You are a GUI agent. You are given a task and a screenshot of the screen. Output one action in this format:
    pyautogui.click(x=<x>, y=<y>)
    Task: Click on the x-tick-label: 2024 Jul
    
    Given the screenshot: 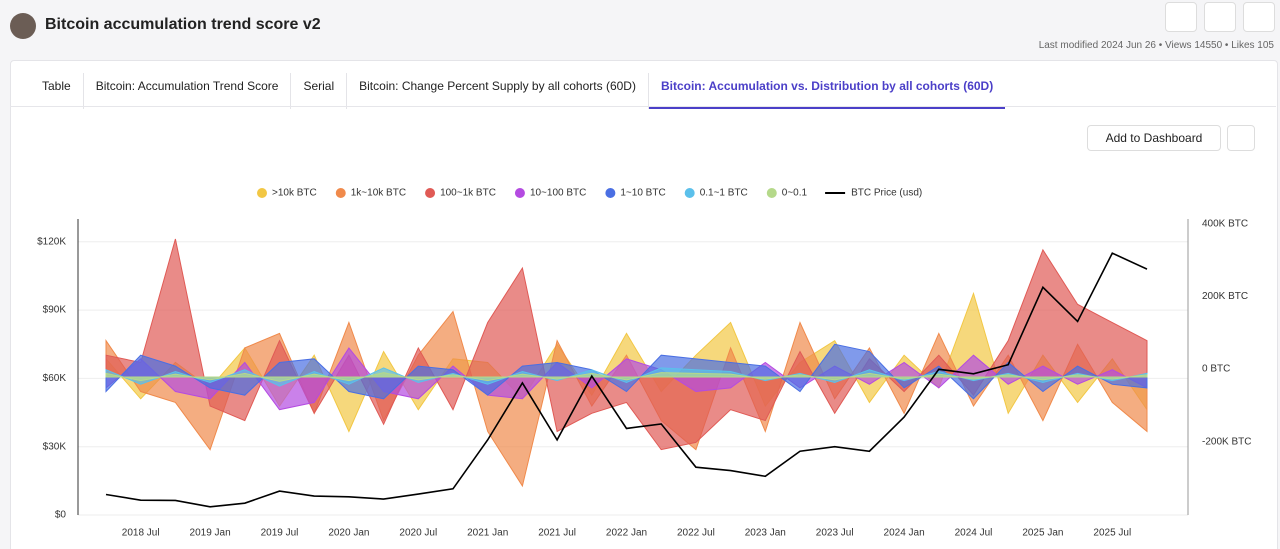 What is the action you would take?
    pyautogui.click(x=974, y=533)
    